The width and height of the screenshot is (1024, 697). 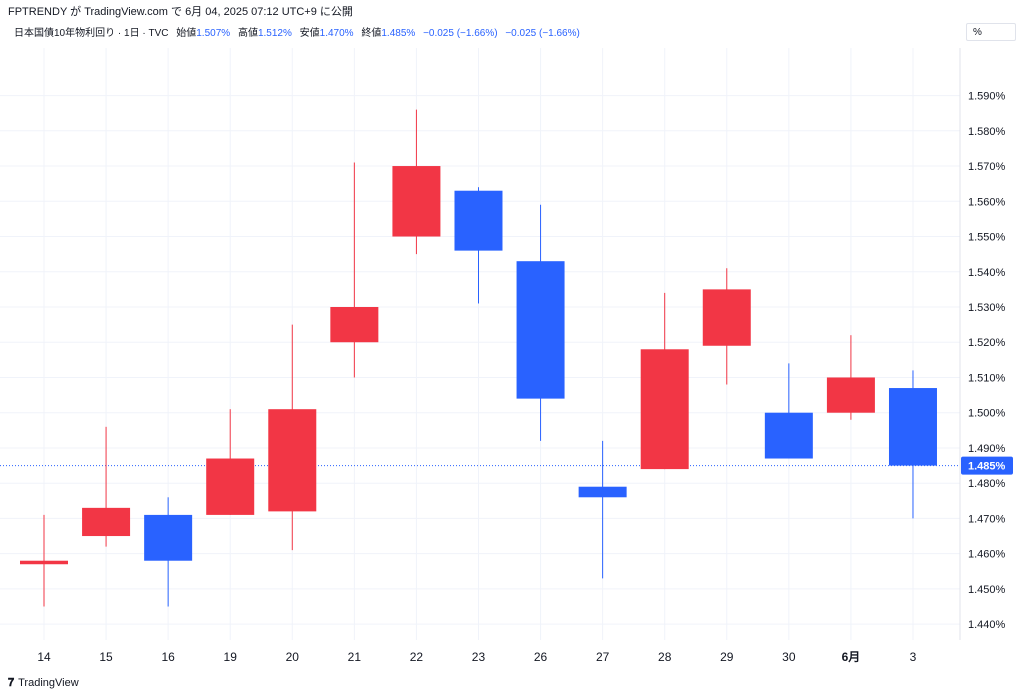 What do you see at coordinates (398, 33) in the screenshot?
I see `close-value: 1.485%` at bounding box center [398, 33].